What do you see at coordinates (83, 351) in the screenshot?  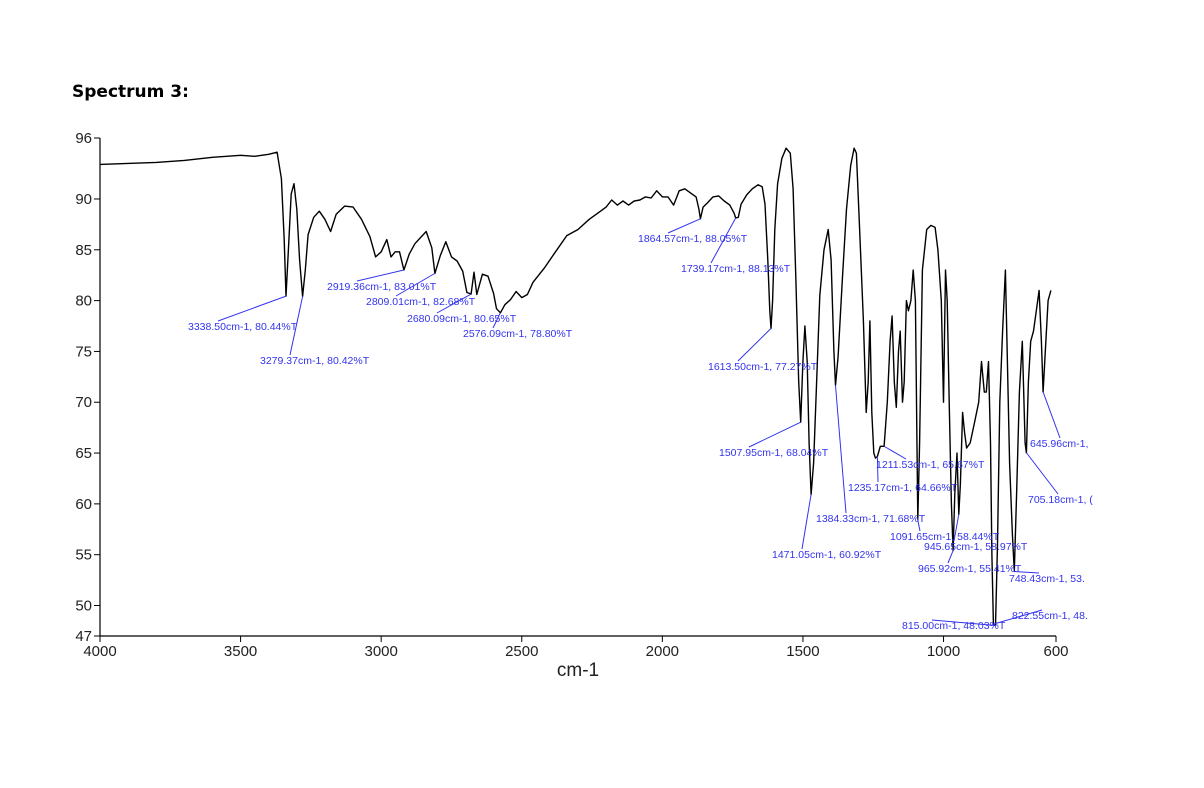 I see `y-tick-label: 75` at bounding box center [83, 351].